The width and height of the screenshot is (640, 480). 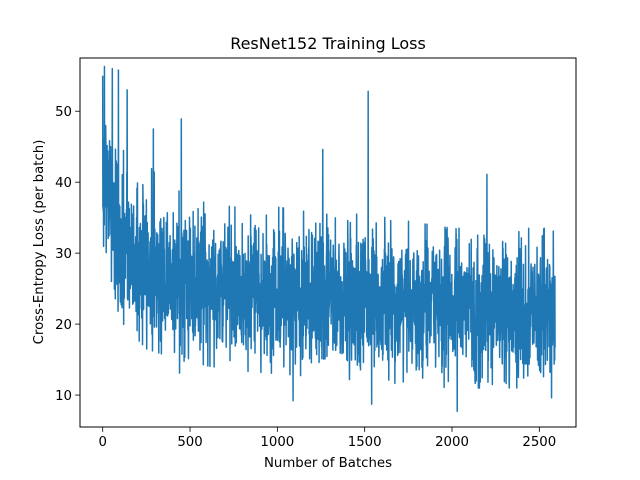 What do you see at coordinates (328, 463) in the screenshot?
I see `x-axis-label: Number of Batches` at bounding box center [328, 463].